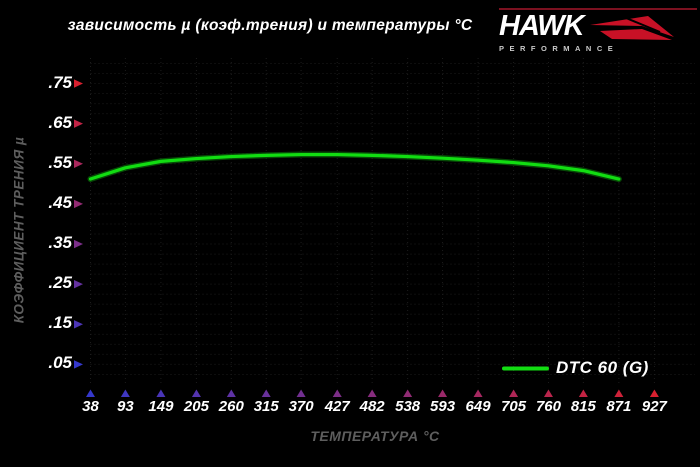 Image resolution: width=700 pixels, height=467 pixels. What do you see at coordinates (60, 162) in the screenshot?
I see `y-tick-label: .55` at bounding box center [60, 162].